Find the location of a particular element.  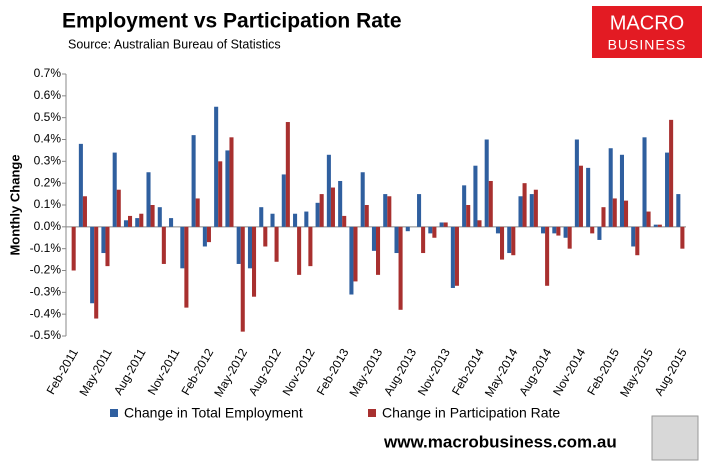

x-tick-label: Feb-2014 is located at coordinates (468, 372).